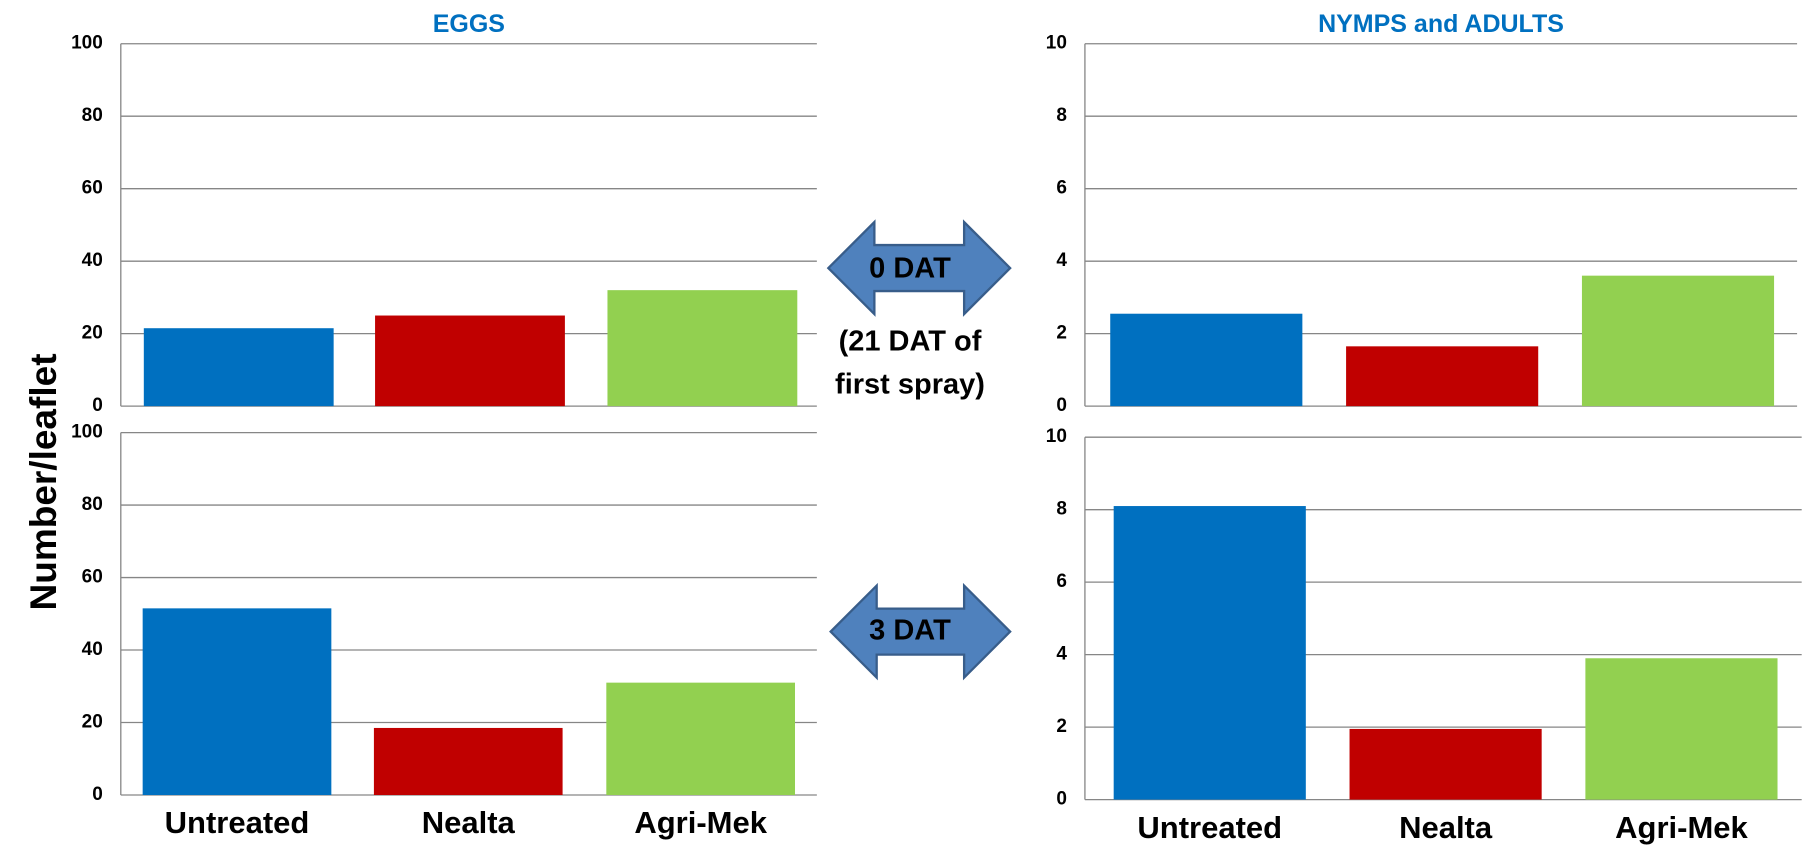  What do you see at coordinates (1441, 24) in the screenshot?
I see `chart-title: NYMPS and ADULTS` at bounding box center [1441, 24].